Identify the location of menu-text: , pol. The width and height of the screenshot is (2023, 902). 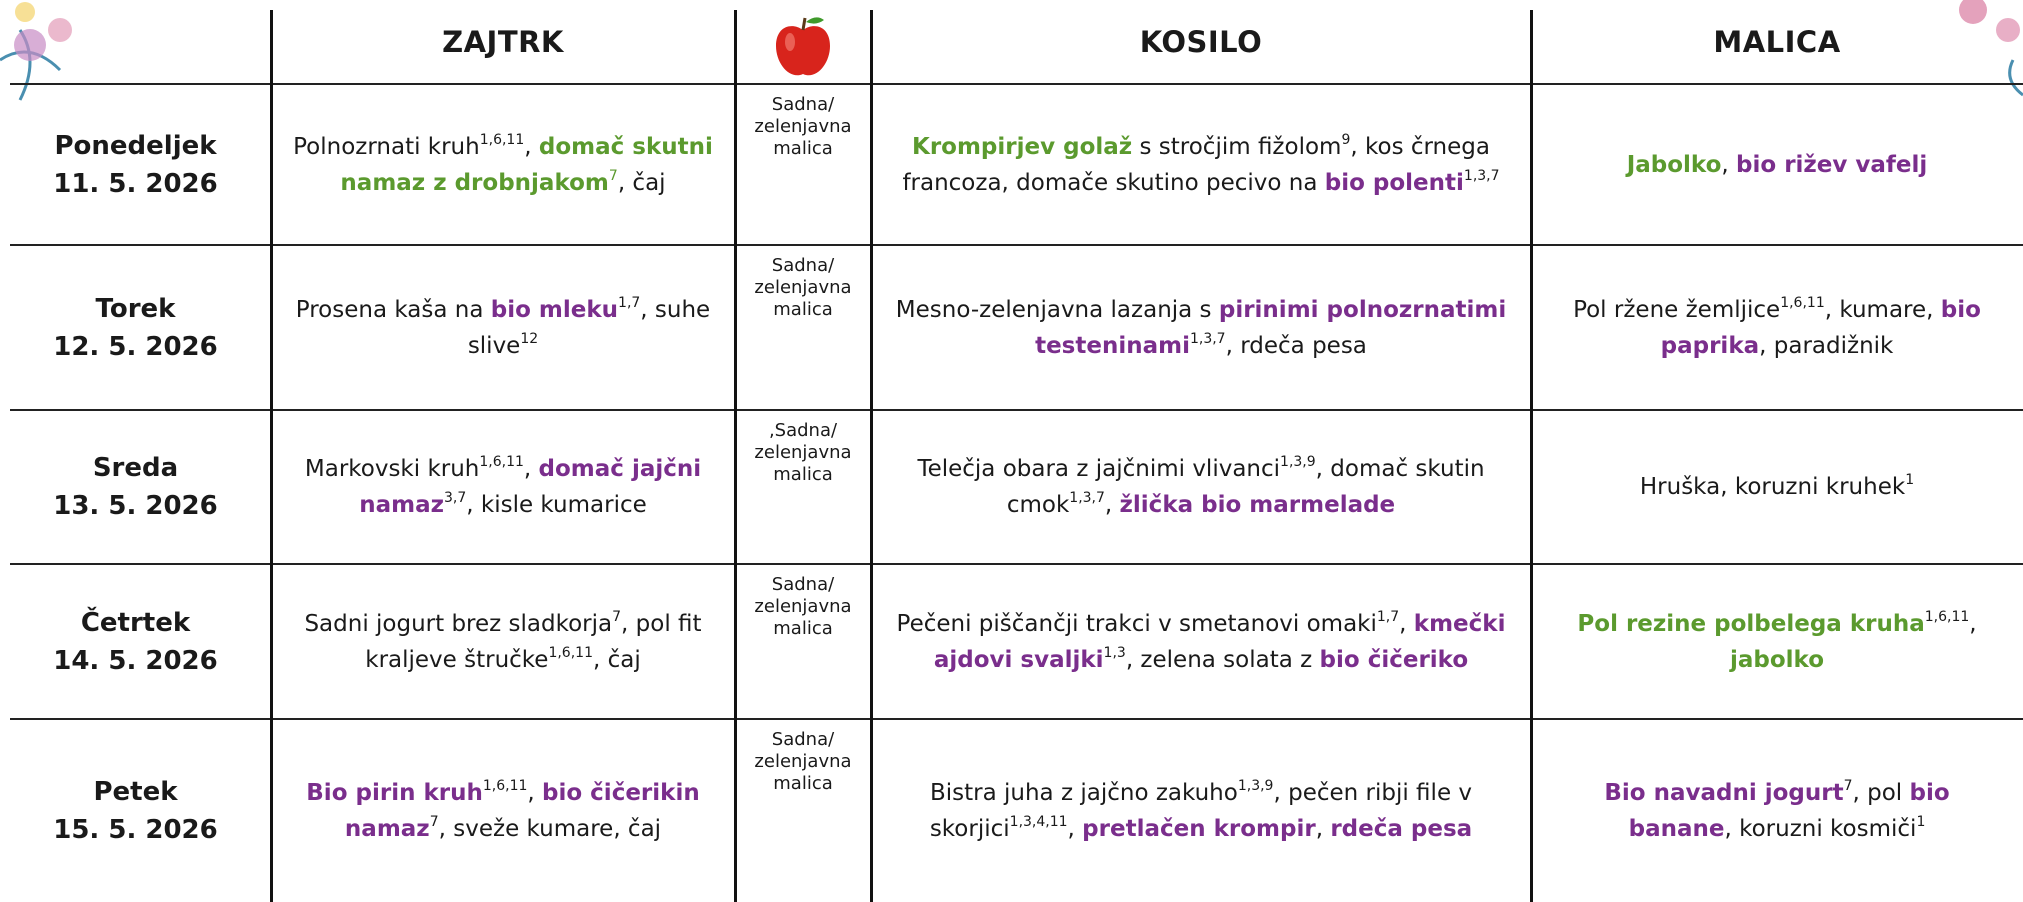
(1881, 792).